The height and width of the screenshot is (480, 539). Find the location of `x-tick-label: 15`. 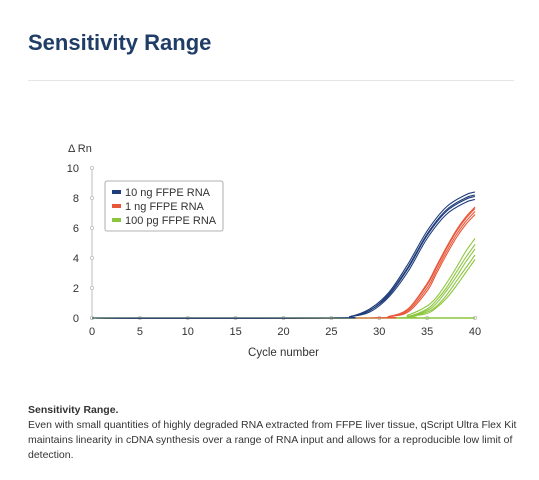

x-tick-label: 15 is located at coordinates (236, 332).